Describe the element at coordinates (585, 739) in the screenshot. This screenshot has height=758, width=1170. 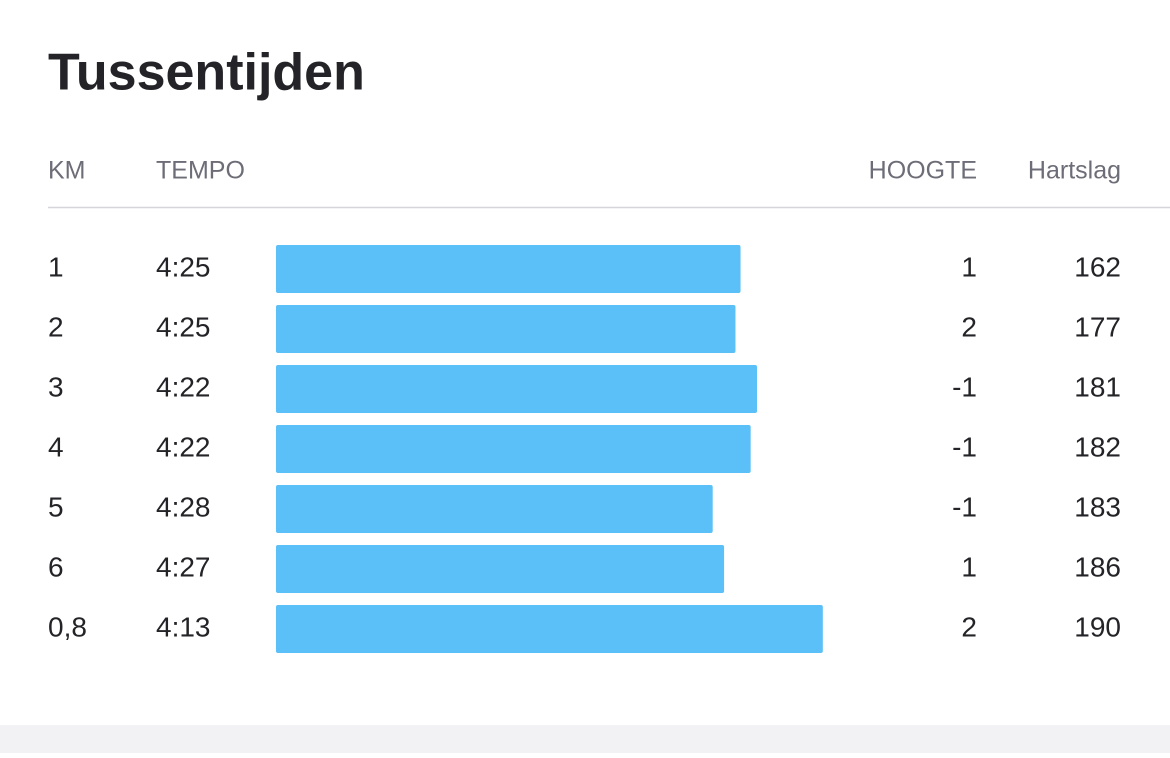
I see `page-background` at that location.